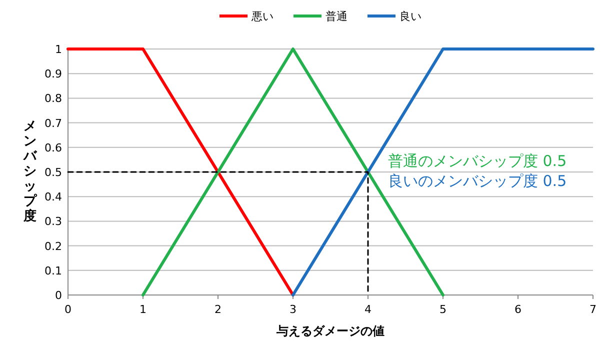 The height and width of the screenshot is (358, 612). What do you see at coordinates (330, 331) in the screenshot?
I see `x-axis-title: 与えるダメージの値` at bounding box center [330, 331].